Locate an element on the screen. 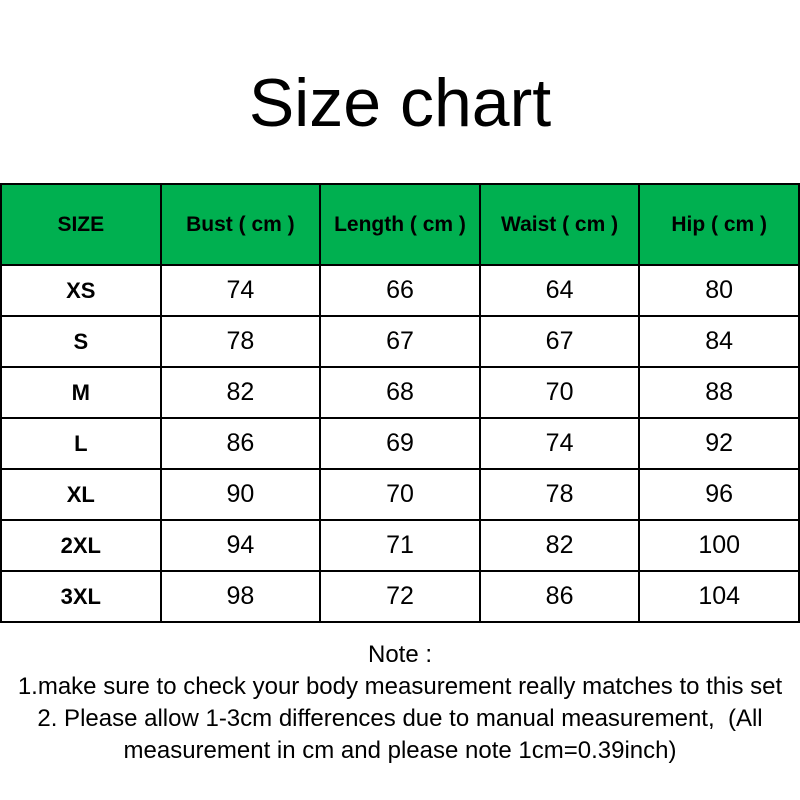 Image resolution: width=800 pixels, height=800 pixels. cell-waist: 64 is located at coordinates (559, 291).